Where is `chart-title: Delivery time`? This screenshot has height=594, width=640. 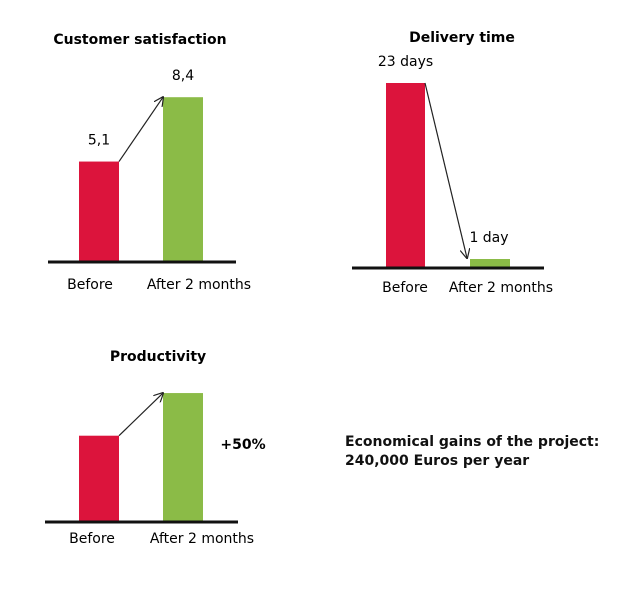
chart-title: Delivery time is located at coordinates (462, 38).